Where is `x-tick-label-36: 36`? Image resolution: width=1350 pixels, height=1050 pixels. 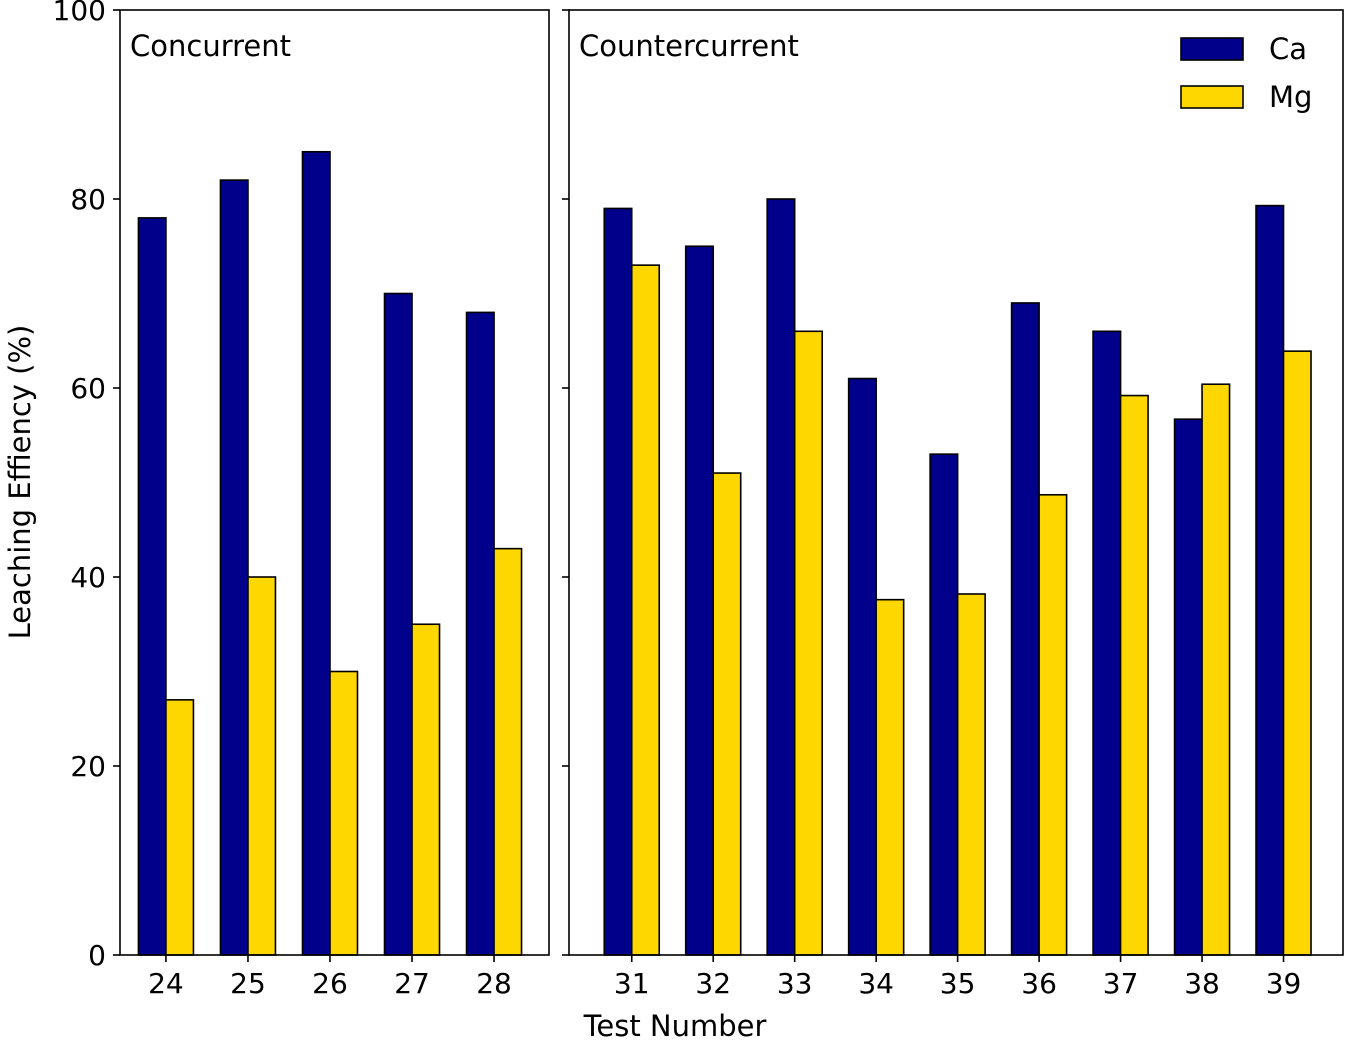
x-tick-label-36: 36 is located at coordinates (1039, 983).